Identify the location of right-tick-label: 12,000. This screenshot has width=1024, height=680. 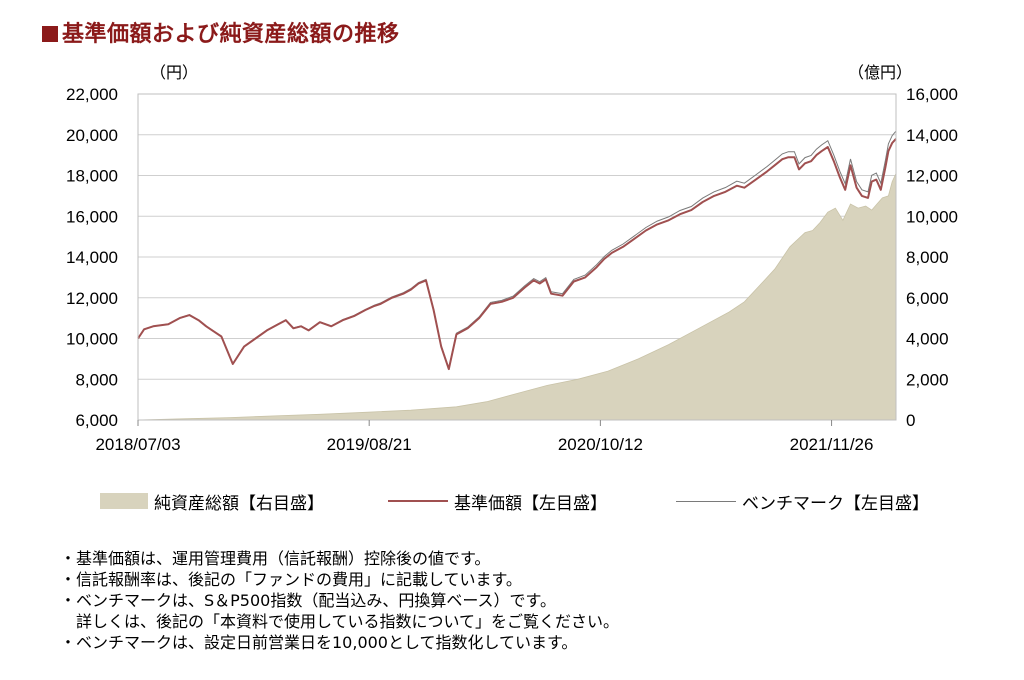
(932, 176).